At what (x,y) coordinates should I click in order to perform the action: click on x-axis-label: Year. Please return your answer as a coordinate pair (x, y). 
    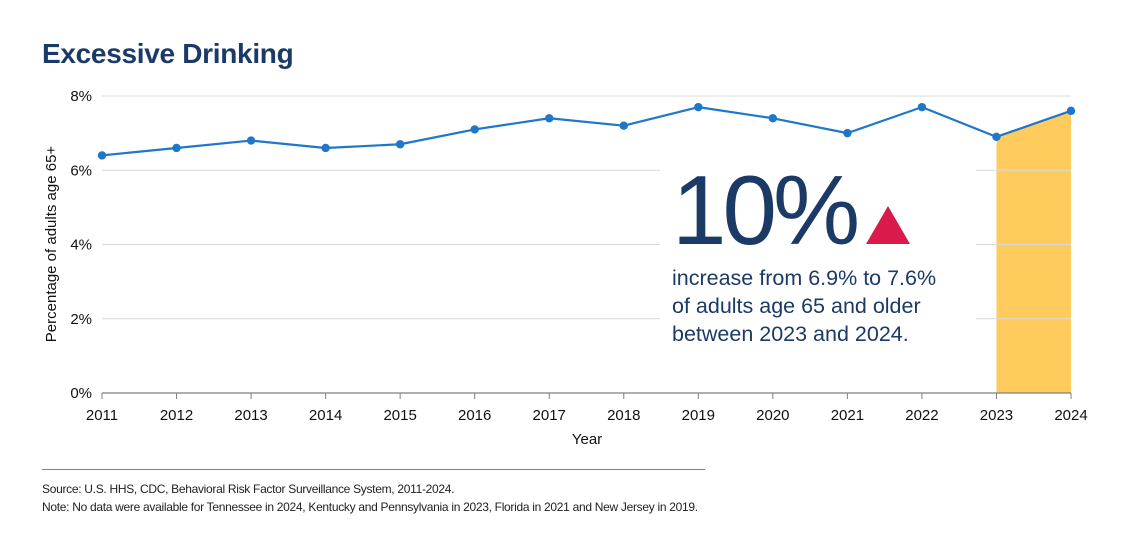
    Looking at the image, I should click on (587, 439).